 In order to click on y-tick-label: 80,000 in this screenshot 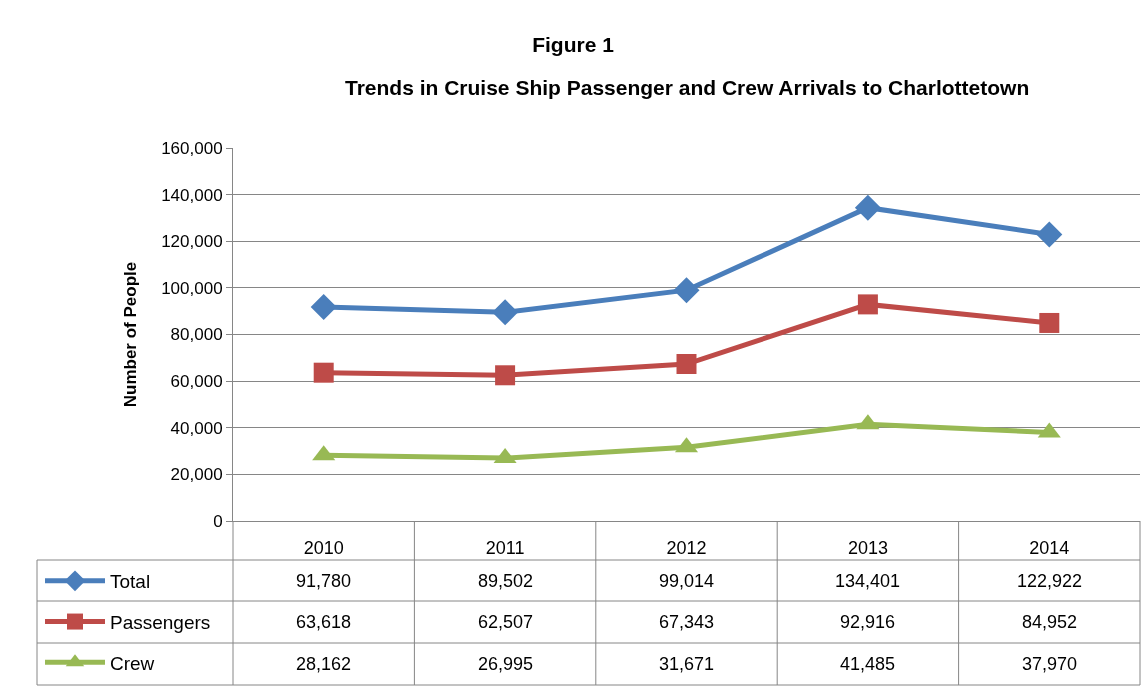, I will do `click(196, 335)`.